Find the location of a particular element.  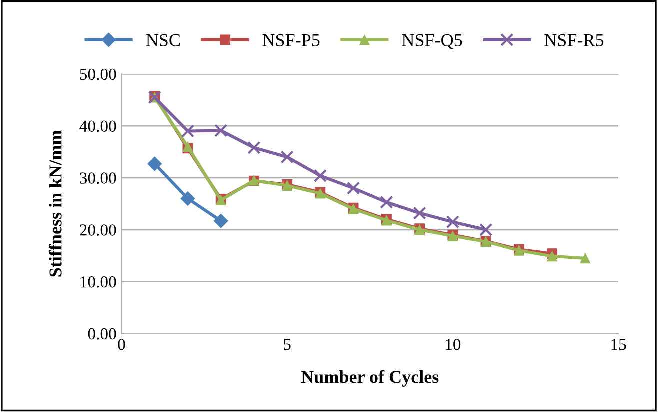

legend-label: NSF-P5 is located at coordinates (291, 40).